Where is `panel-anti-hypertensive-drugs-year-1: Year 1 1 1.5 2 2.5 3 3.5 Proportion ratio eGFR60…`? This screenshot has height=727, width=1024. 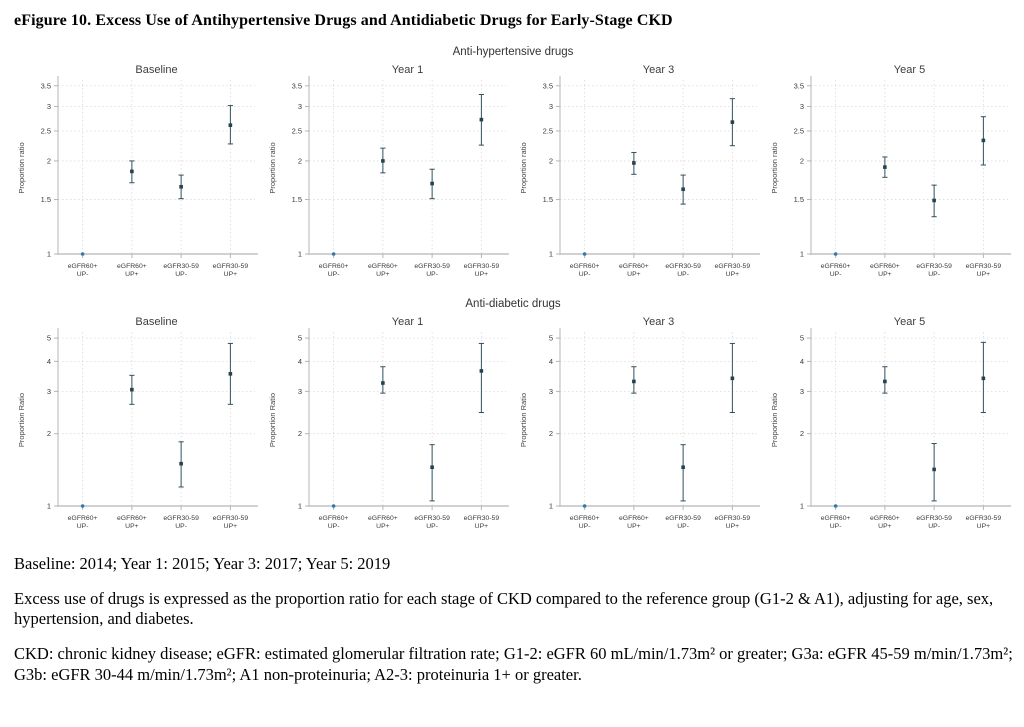
panel-anti-hypertensive-drugs-year-1: Year 1 1 1.5 2 2.5 3 3.5 Proportion ratio eGFR60… is located at coordinates (388, 171).